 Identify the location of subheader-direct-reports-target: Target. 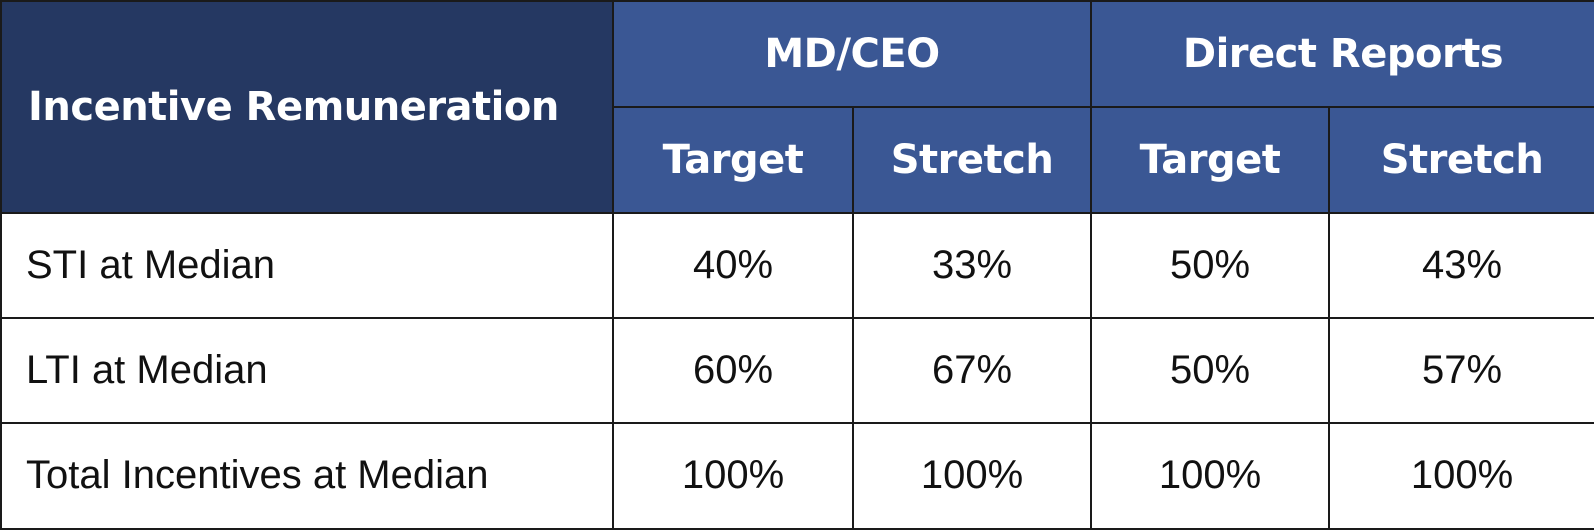
(1210, 160).